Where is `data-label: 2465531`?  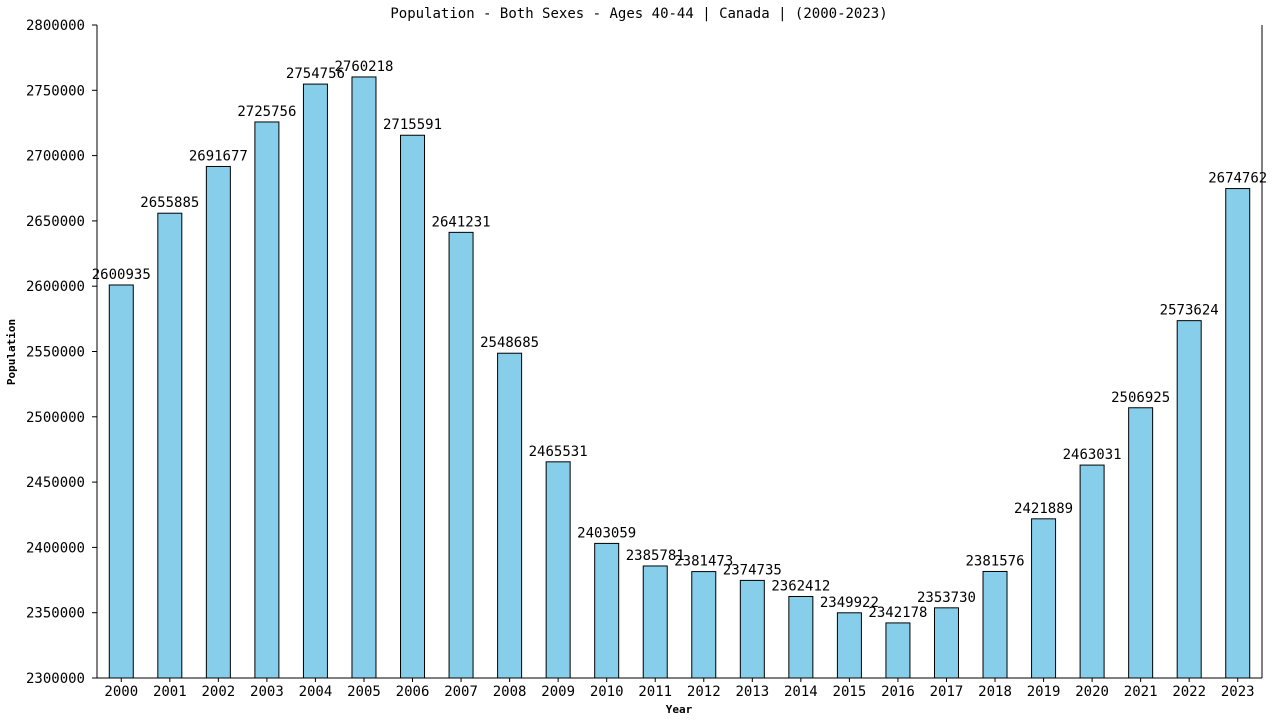 data-label: 2465531 is located at coordinates (558, 452).